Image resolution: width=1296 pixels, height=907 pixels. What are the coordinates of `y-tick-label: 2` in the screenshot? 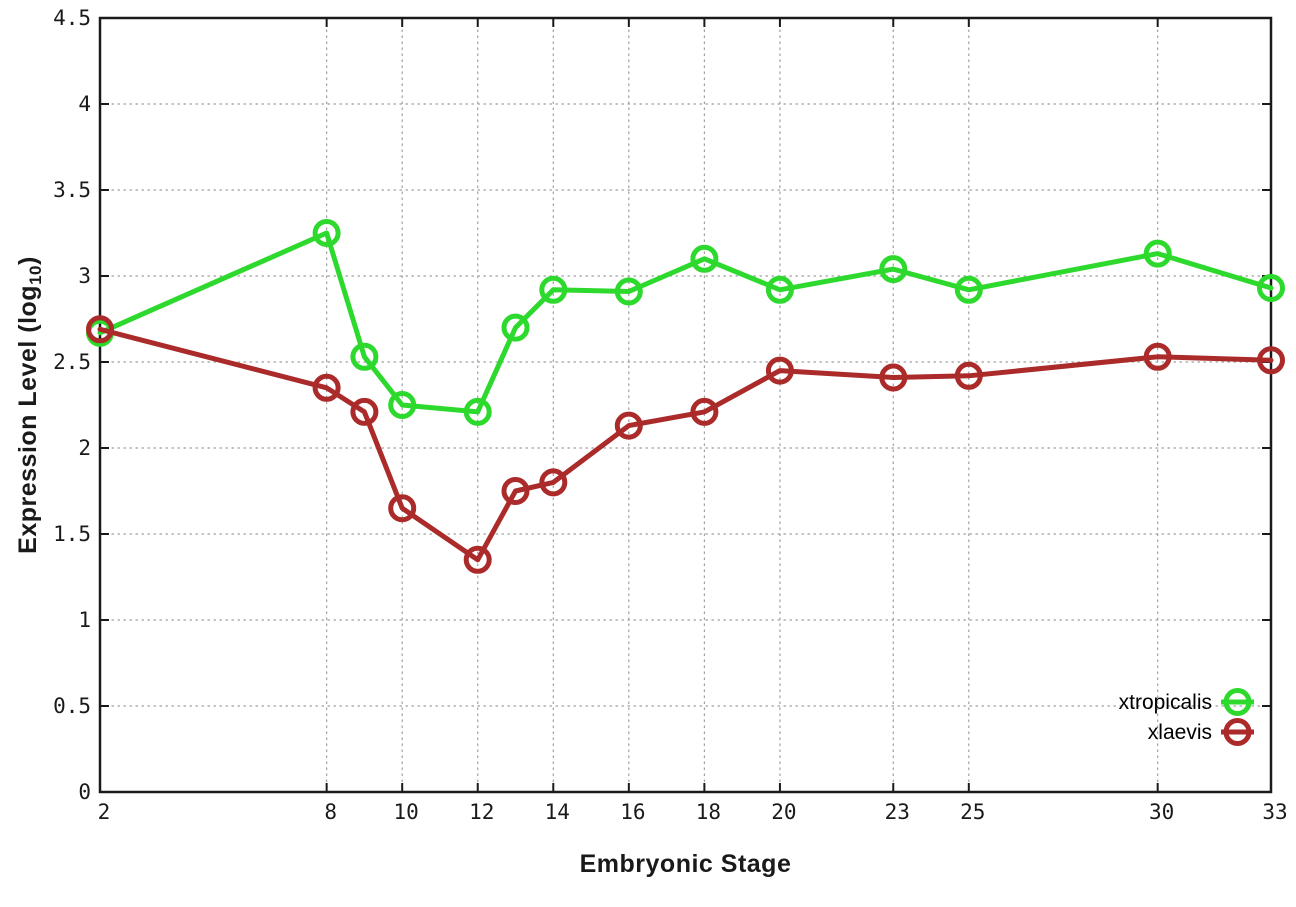 It's located at (84, 448).